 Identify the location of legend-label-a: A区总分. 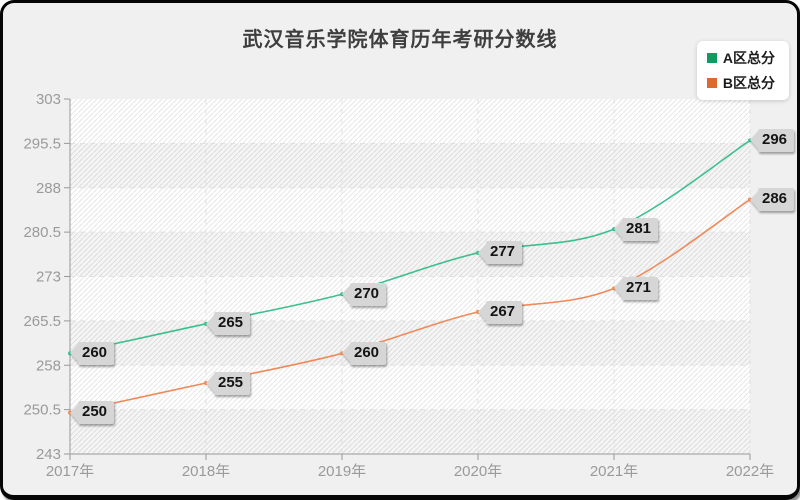
(748, 58).